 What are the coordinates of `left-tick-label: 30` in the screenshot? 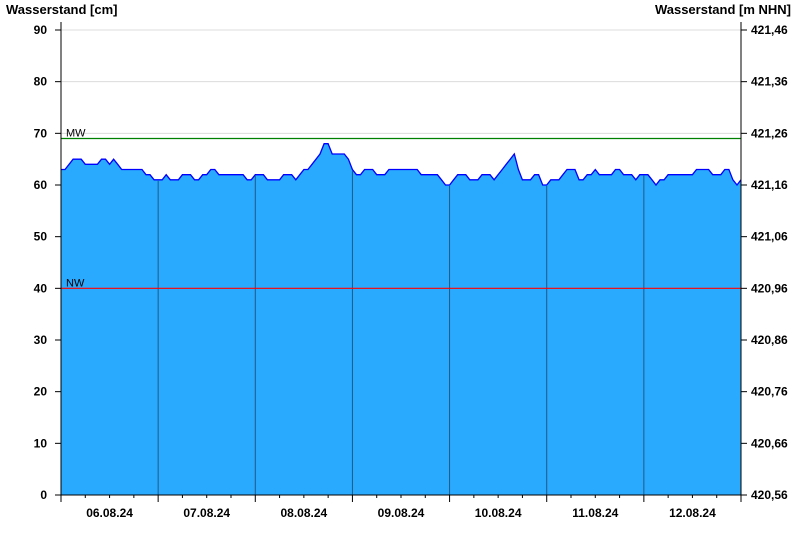 It's located at (41, 340).